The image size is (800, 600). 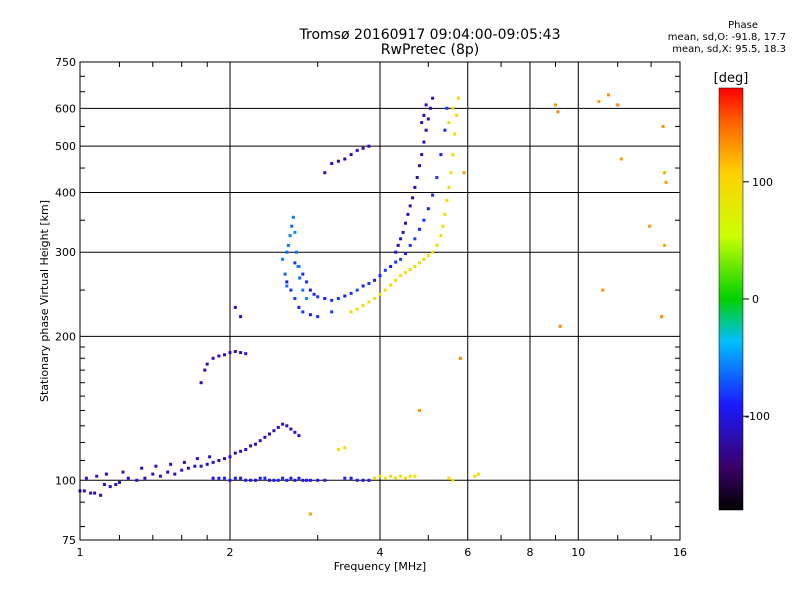 I want to click on colorbar-tick-label: 100, so click(x=762, y=182).